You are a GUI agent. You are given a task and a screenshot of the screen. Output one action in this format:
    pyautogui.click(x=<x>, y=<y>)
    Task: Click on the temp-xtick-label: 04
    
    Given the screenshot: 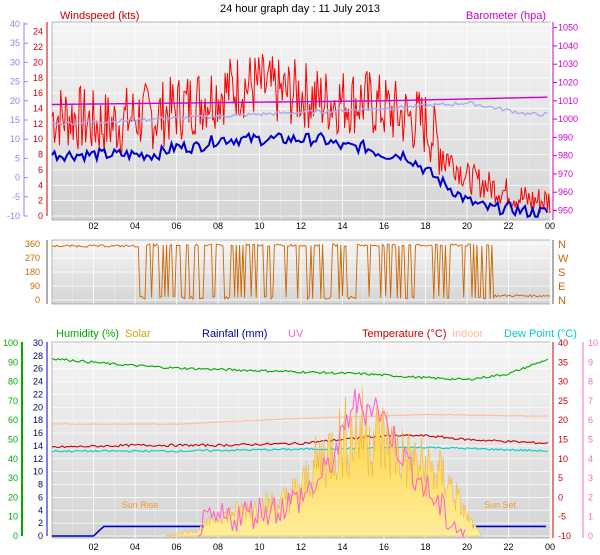 What is the action you would take?
    pyautogui.click(x=135, y=547)
    